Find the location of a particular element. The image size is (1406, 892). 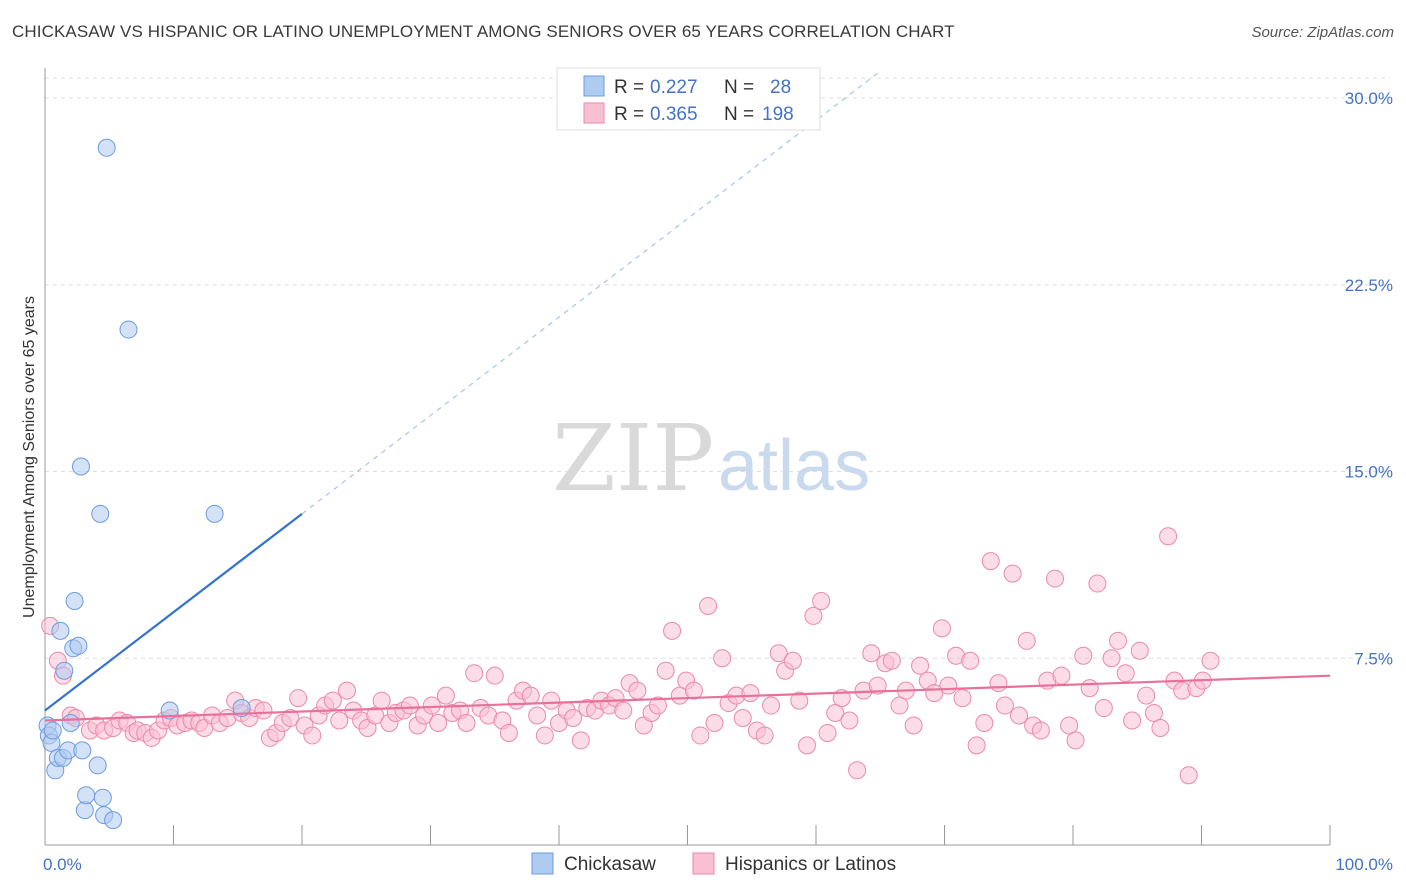

y-tick-label-3: 30.0% is located at coordinates (1369, 98).